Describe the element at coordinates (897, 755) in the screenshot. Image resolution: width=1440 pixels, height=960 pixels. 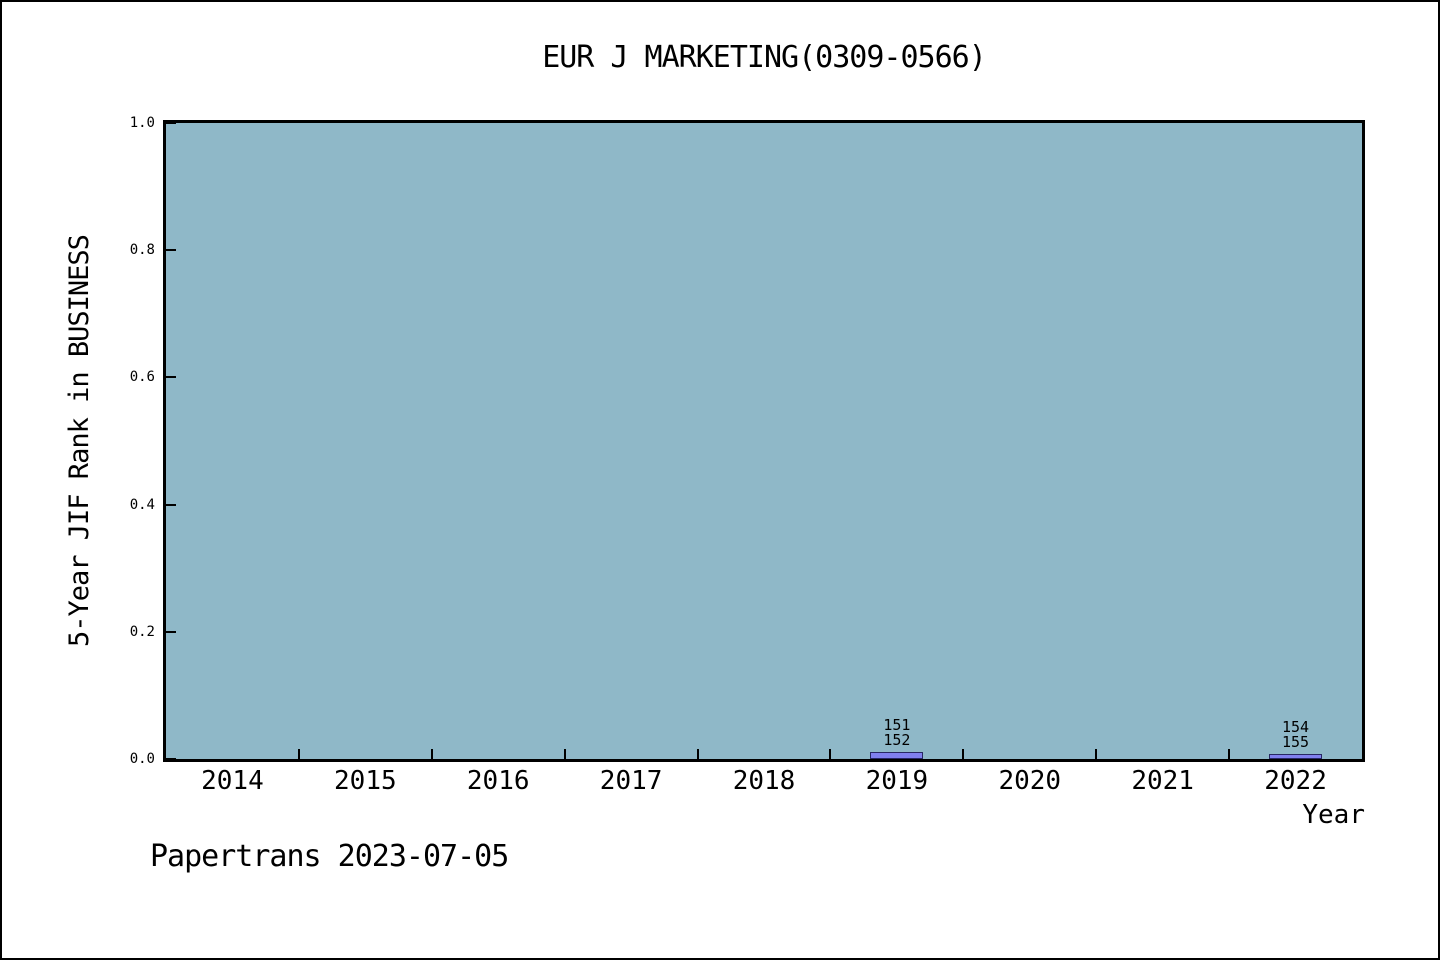
I see `bar-2019` at that location.